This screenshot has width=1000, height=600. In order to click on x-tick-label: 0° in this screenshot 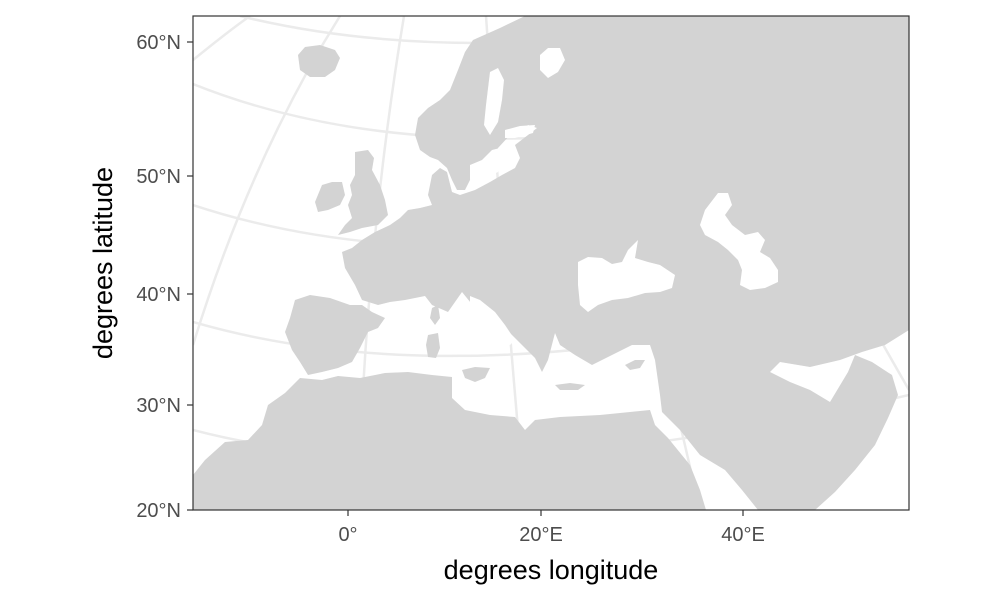, I will do `click(347, 535)`.